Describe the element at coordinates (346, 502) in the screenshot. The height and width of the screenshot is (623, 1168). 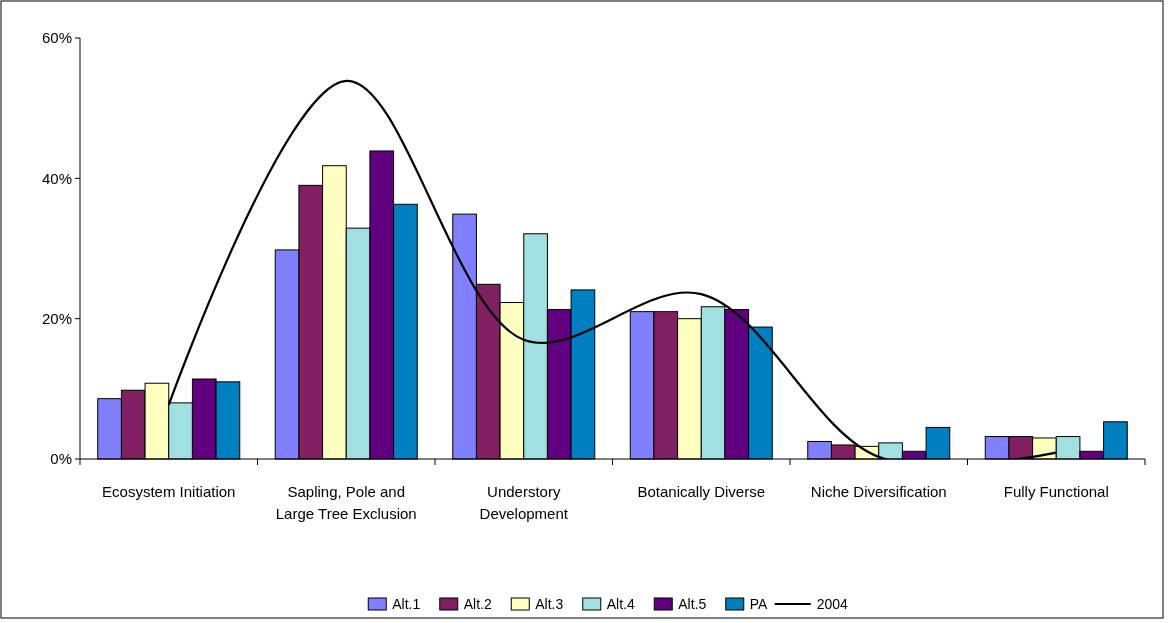
I see `x-tick-label: Sapling, Pole and Large Tree Exclusion` at that location.